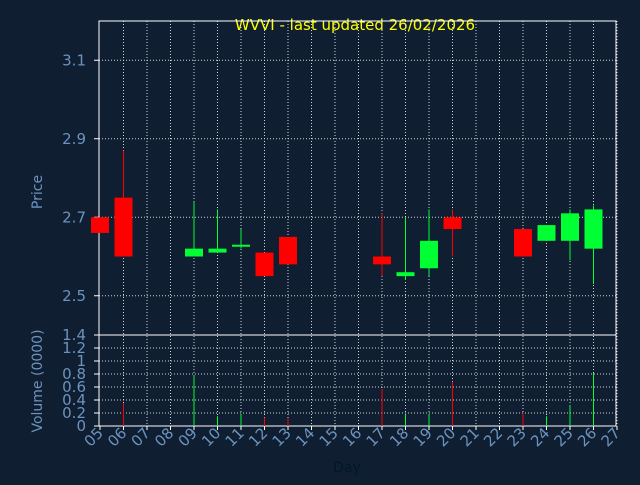  I want to click on x-tick-label: 12, so click(258, 437).